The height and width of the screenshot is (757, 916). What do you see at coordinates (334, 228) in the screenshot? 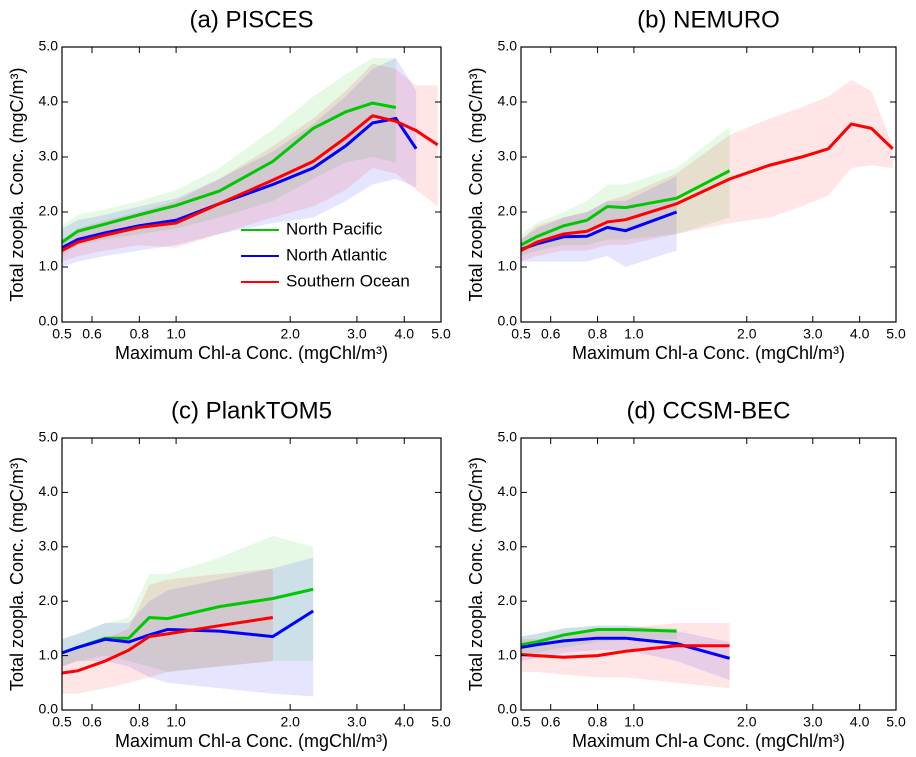
I see `legend-label: North Pacific` at bounding box center [334, 228].